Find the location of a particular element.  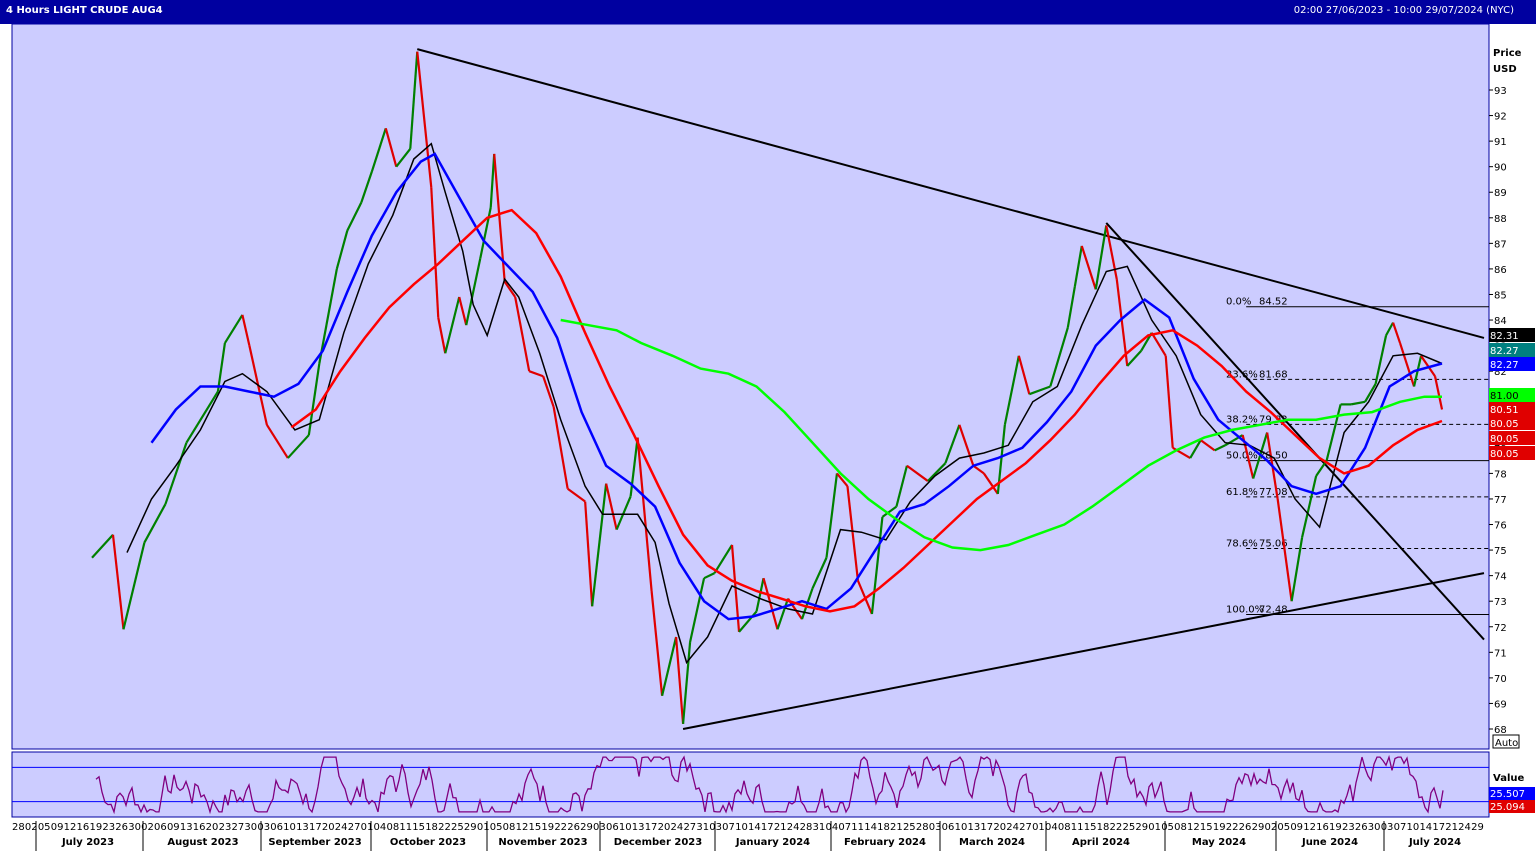

x-month-label: May 2024 is located at coordinates (1219, 842).